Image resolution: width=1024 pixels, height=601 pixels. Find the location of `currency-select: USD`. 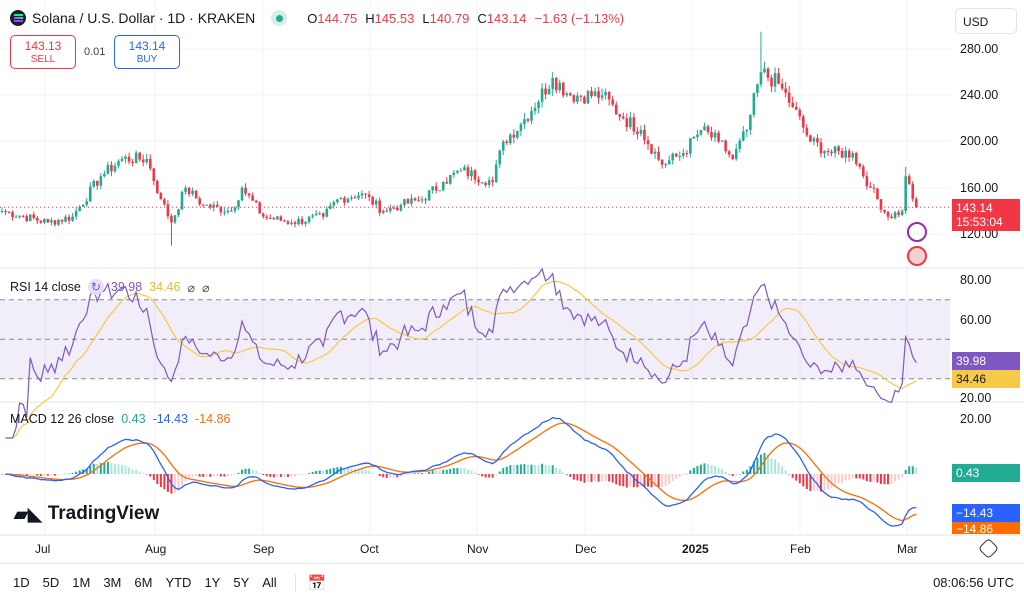

currency-select: USD is located at coordinates (986, 21).